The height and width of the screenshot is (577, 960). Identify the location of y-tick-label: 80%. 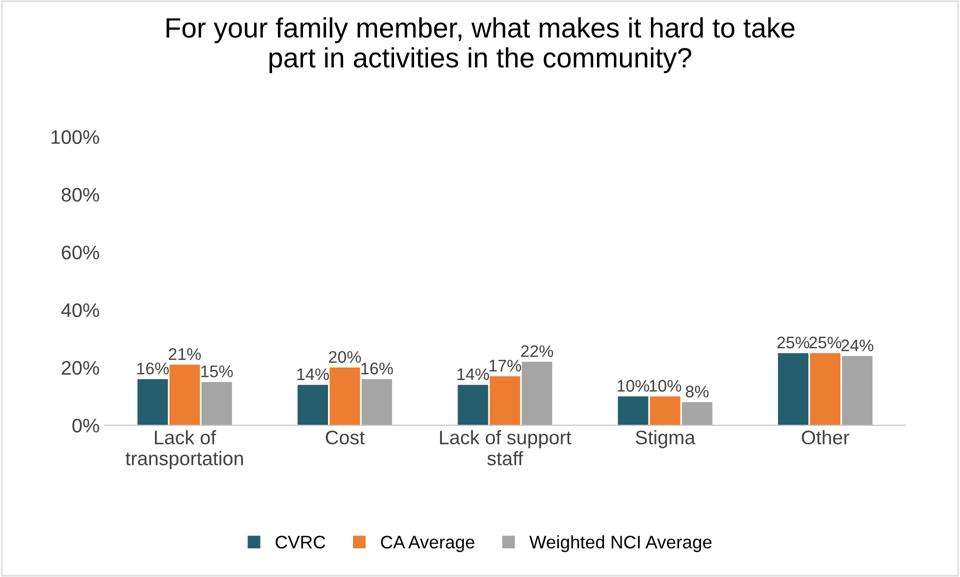
(81, 195).